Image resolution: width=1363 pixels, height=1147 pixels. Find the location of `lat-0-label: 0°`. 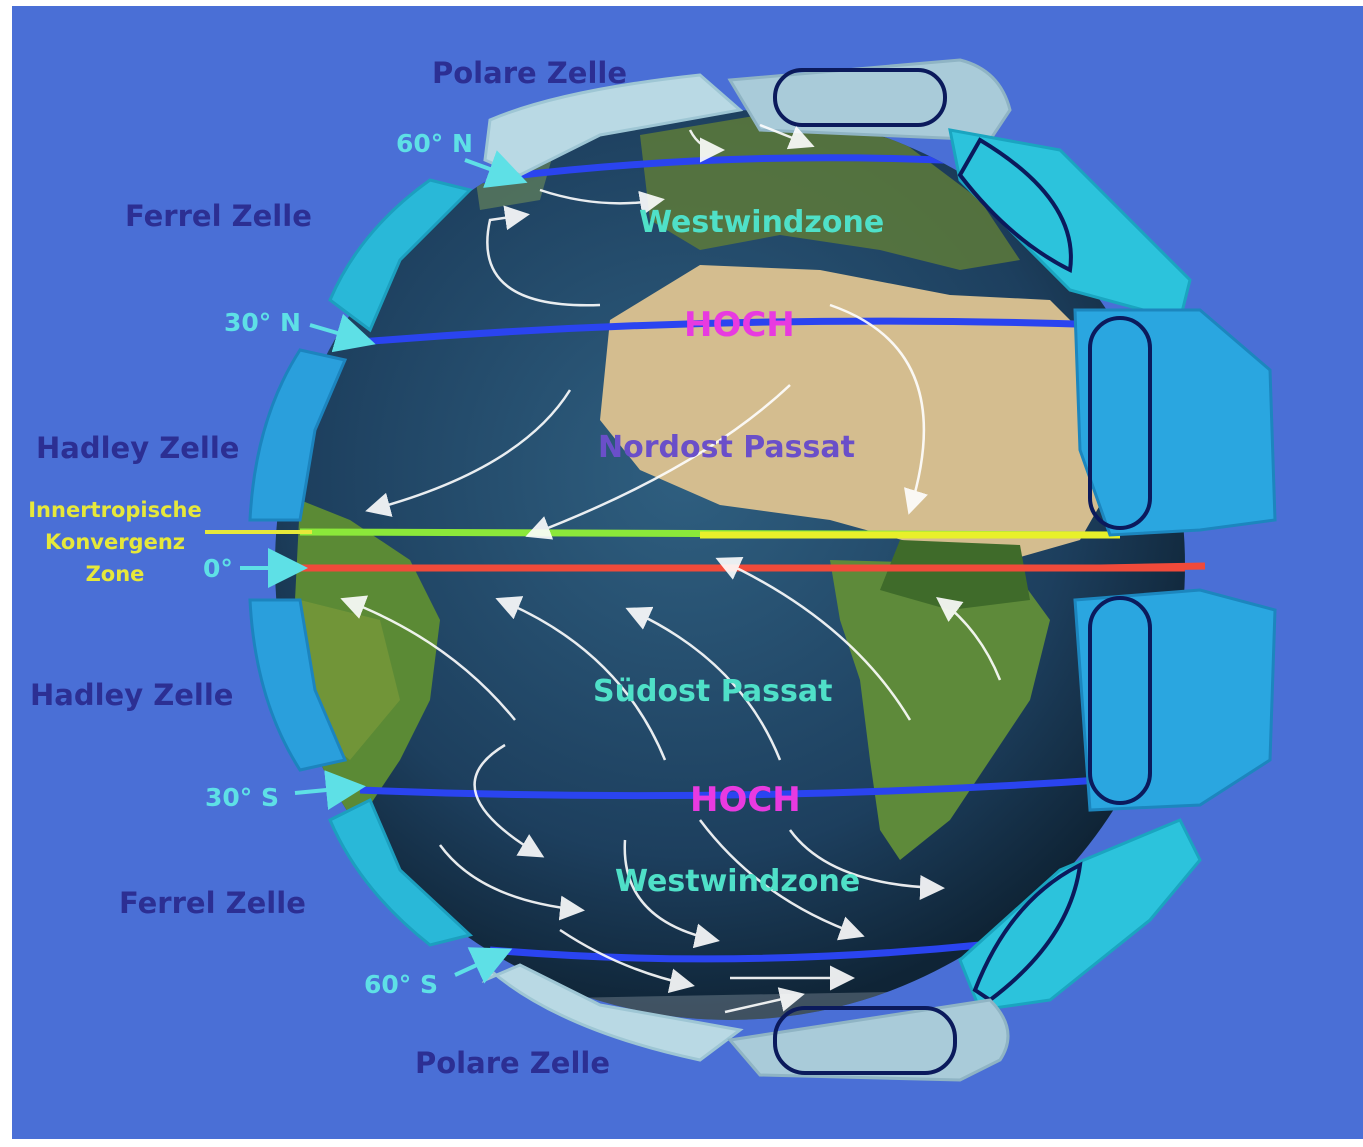

lat-0-label: 0° is located at coordinates (218, 568).